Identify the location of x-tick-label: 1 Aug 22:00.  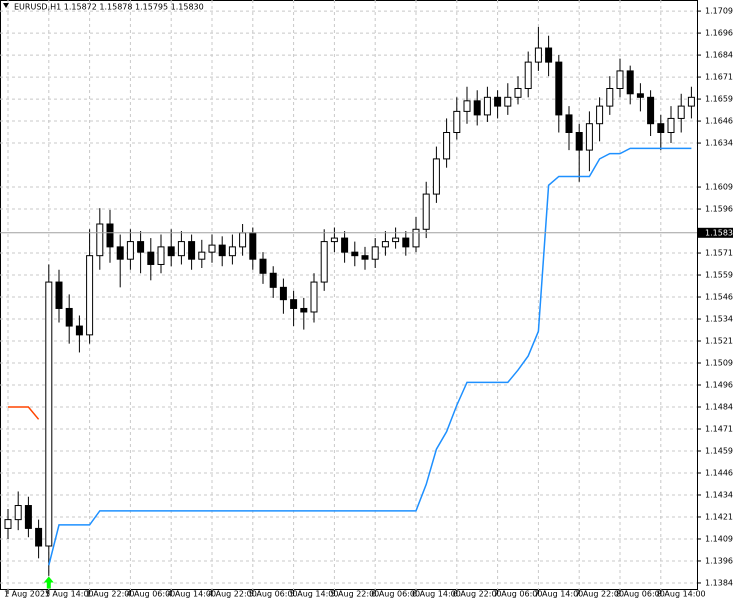
(110, 594).